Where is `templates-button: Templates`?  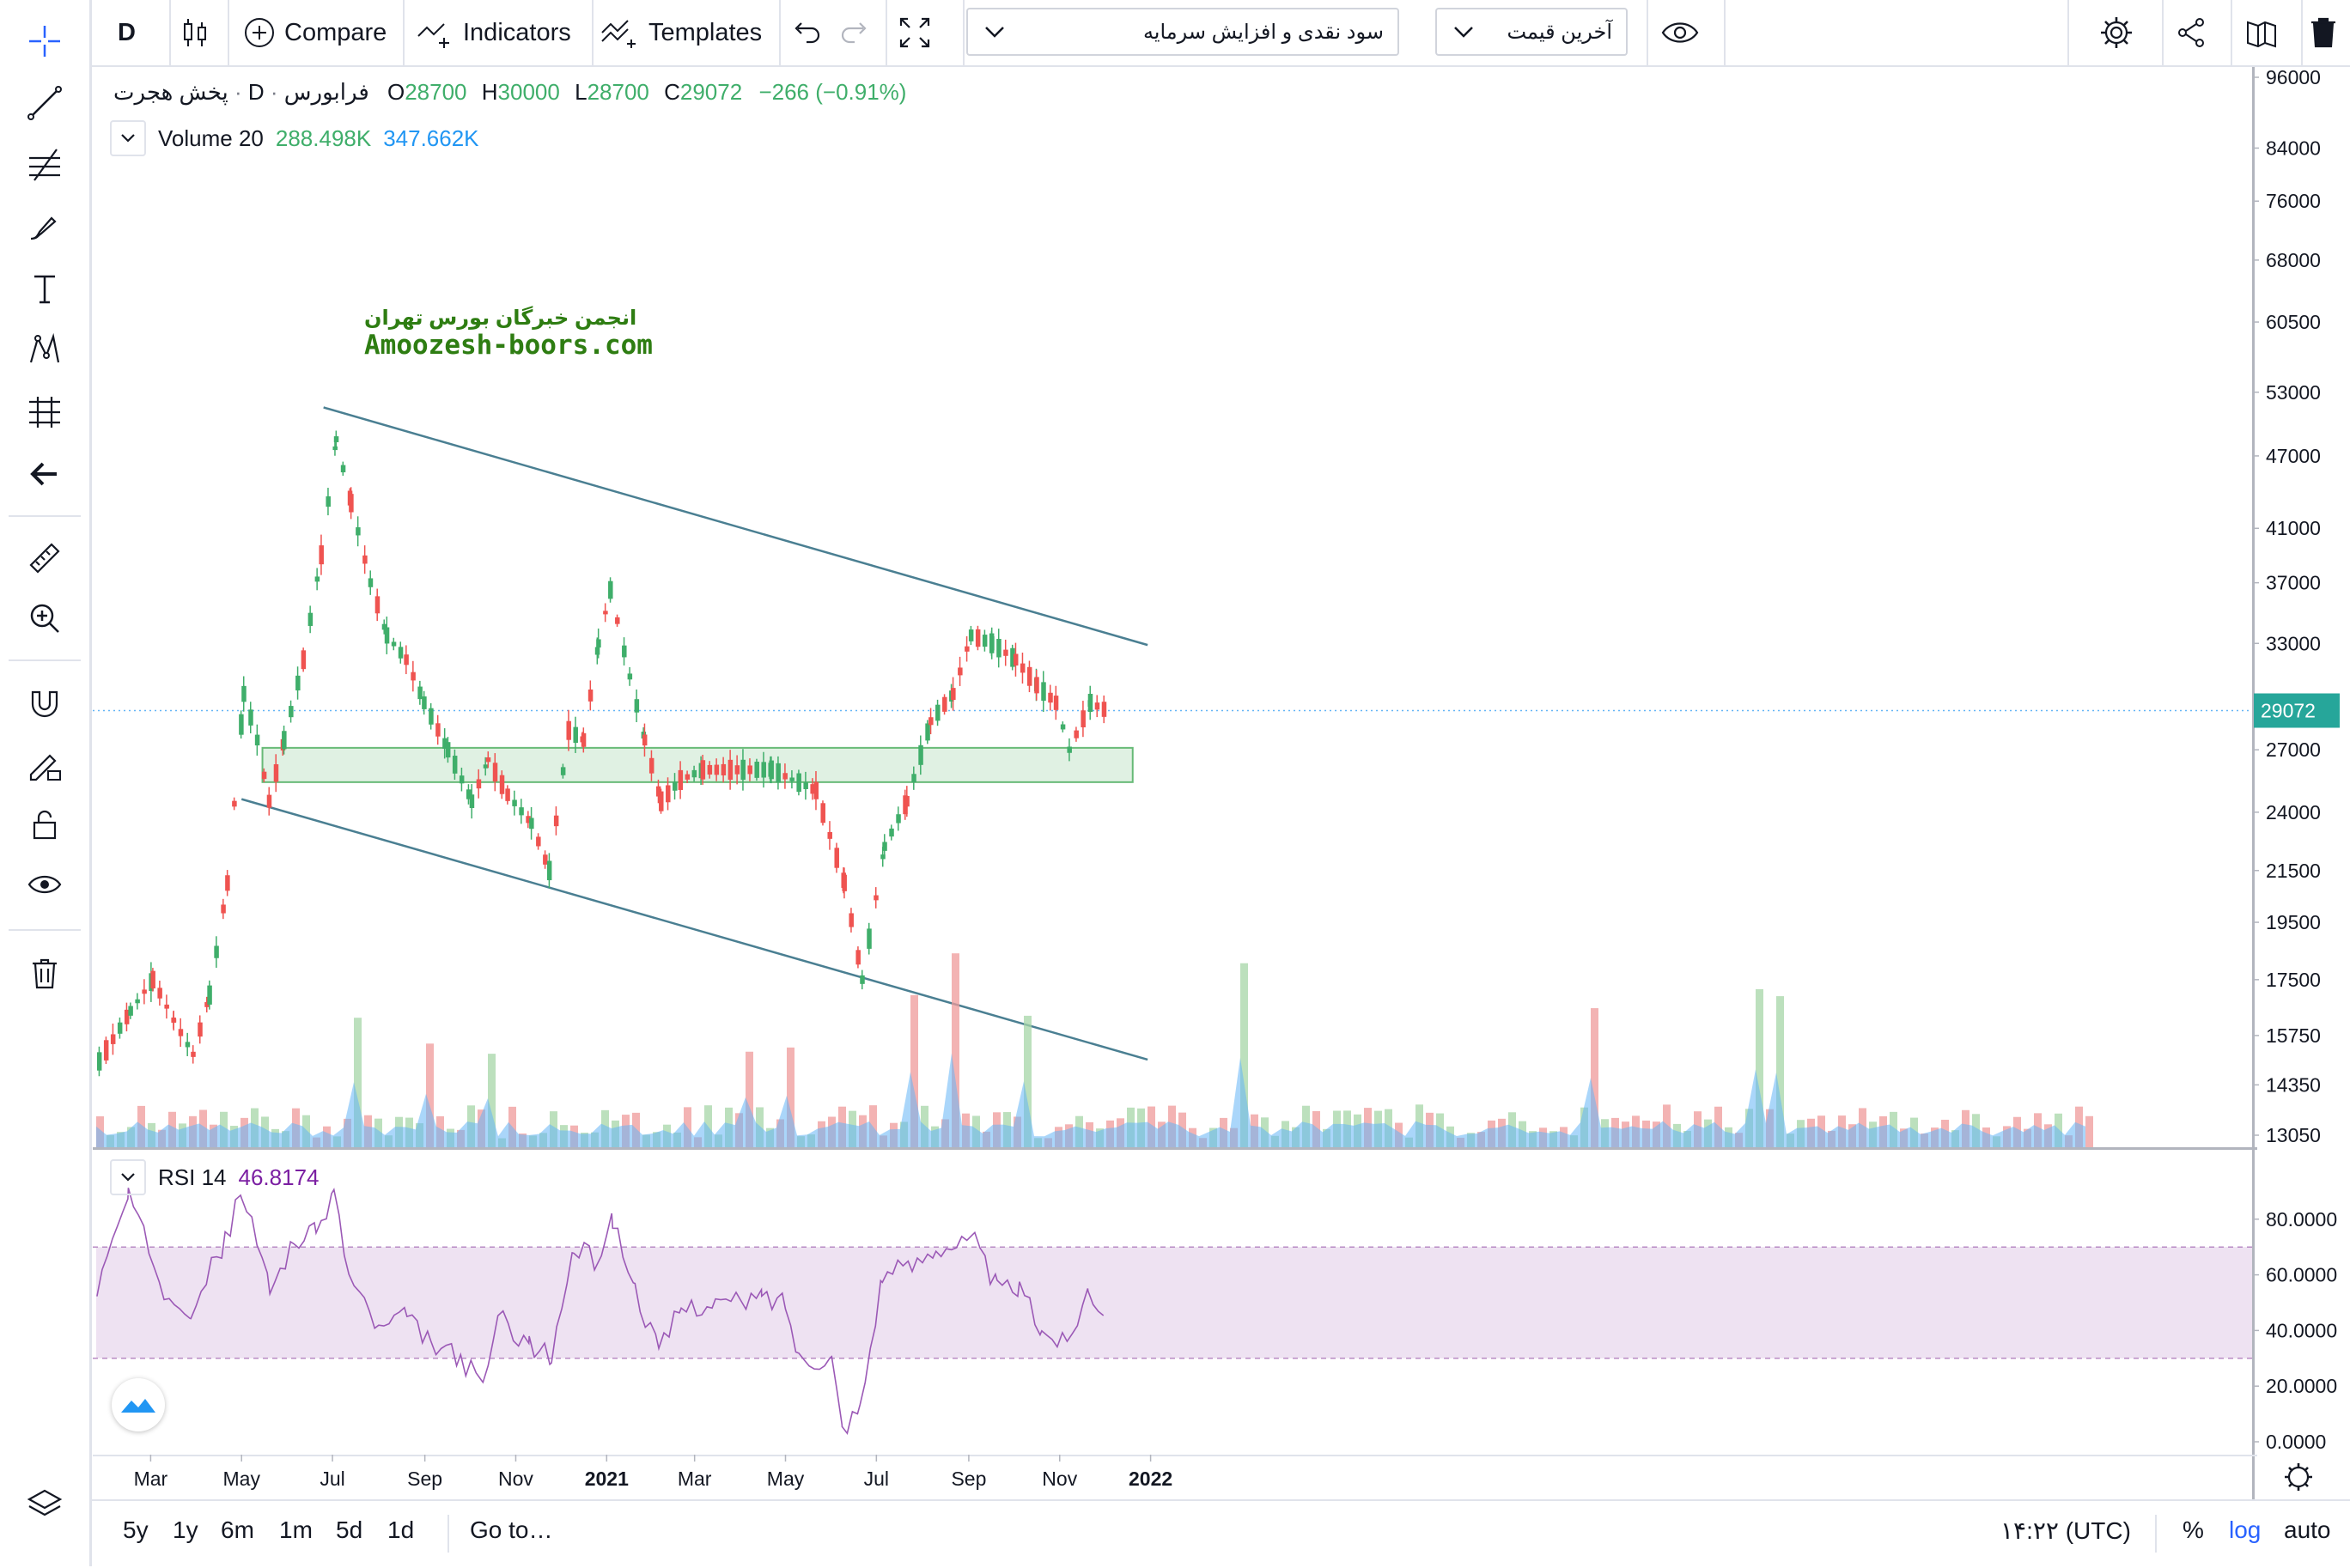
templates-button: Templates is located at coordinates (681, 32).